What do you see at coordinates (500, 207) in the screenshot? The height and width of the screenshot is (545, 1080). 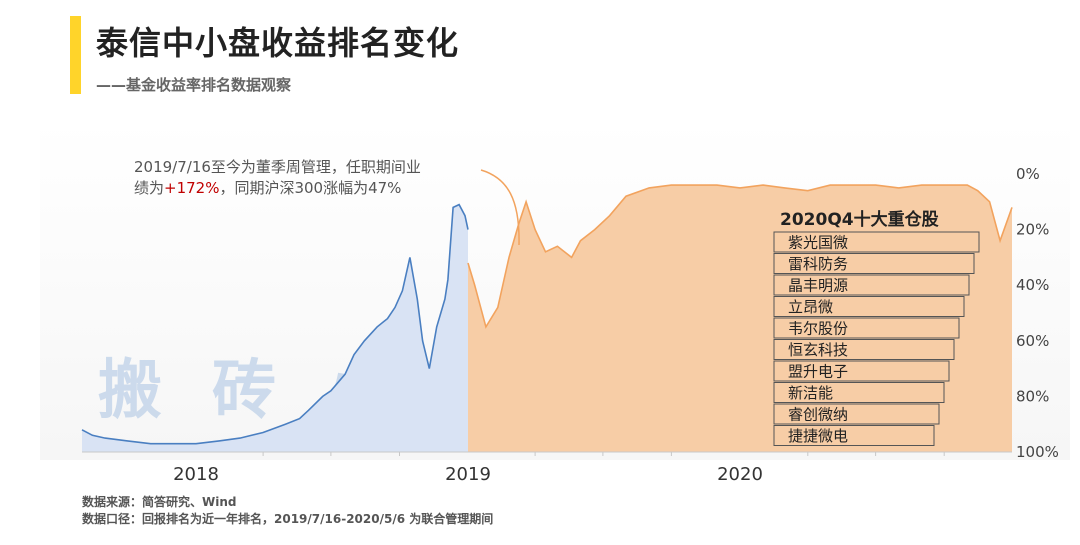 I see `annotation-connector` at bounding box center [500, 207].